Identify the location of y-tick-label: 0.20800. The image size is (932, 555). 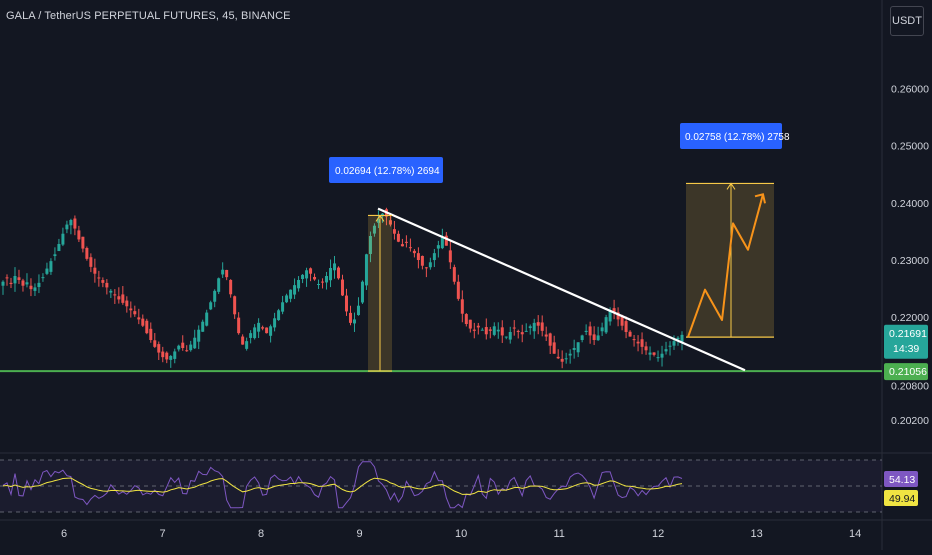
(910, 387).